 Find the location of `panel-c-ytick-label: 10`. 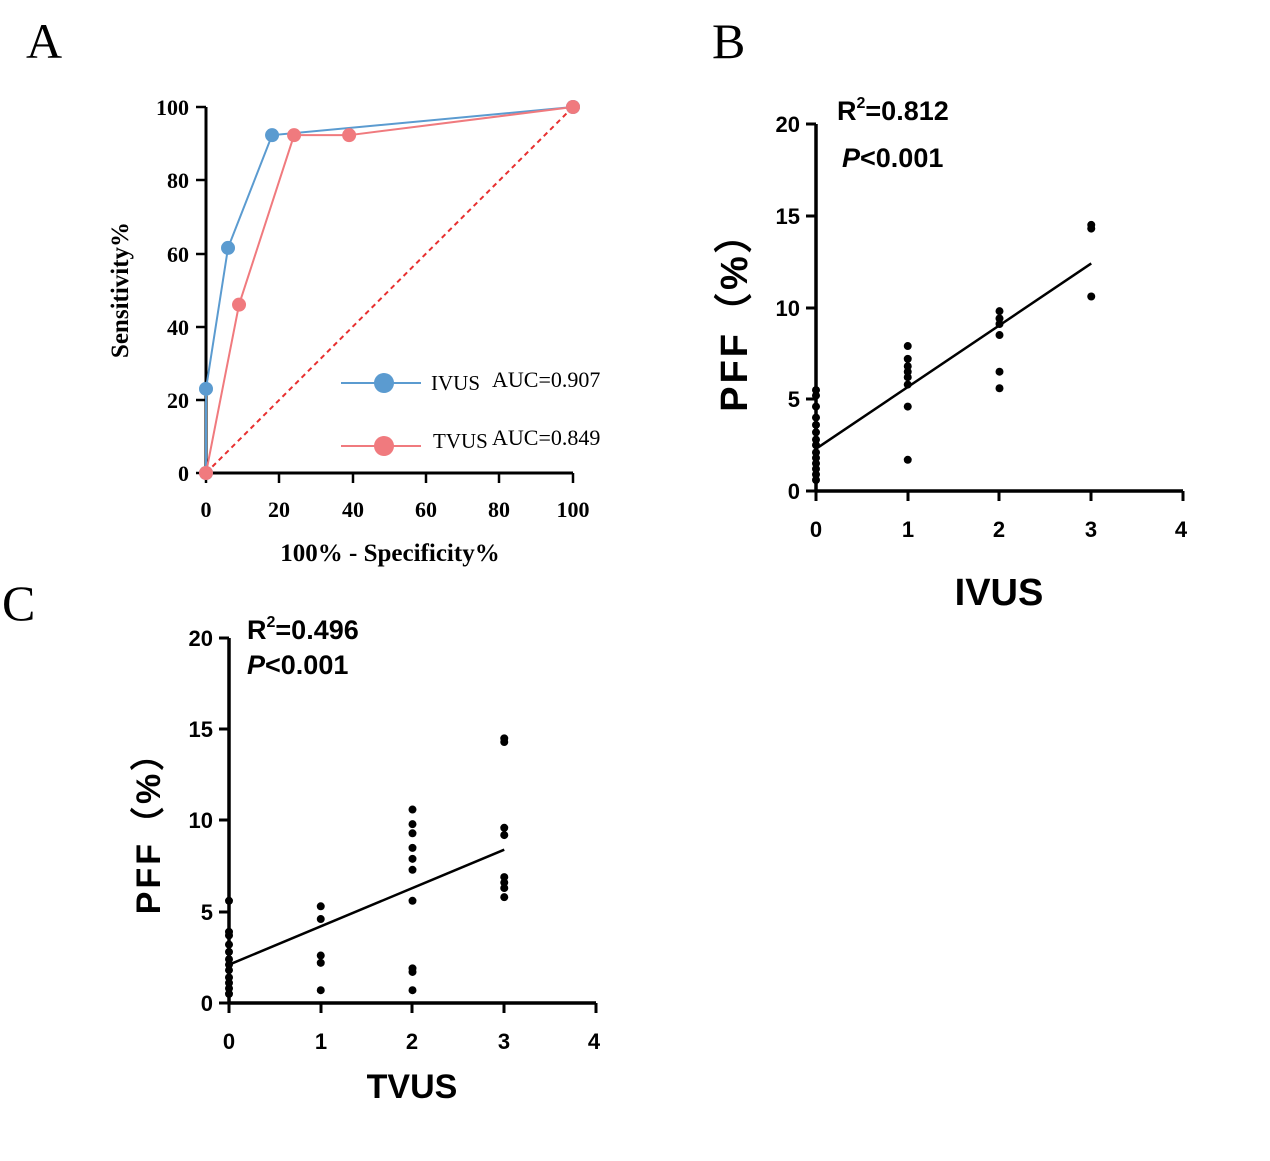

panel-c-ytick-label: 10 is located at coordinates (201, 820).